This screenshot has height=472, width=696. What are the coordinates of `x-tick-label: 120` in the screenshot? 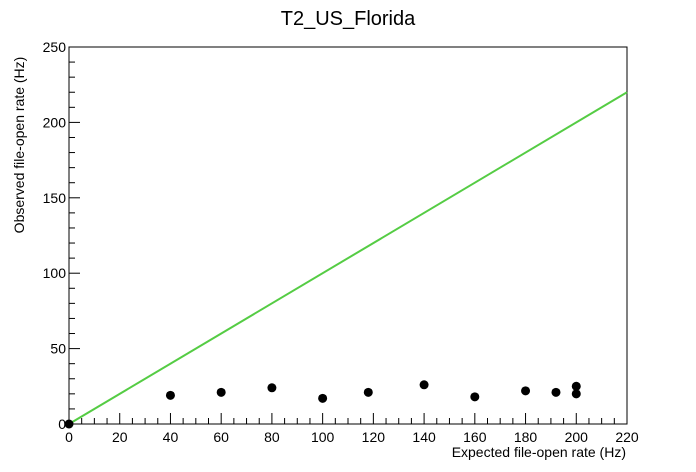 It's located at (374, 437).